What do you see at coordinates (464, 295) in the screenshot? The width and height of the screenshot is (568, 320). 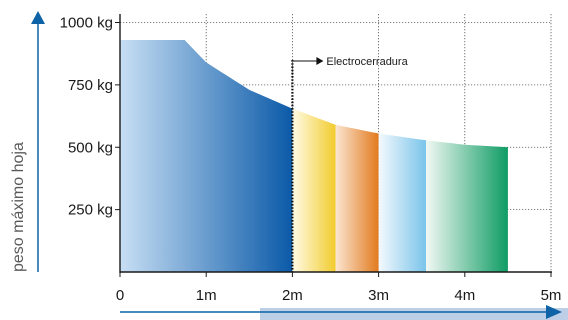 I see `x-tick-label: 4m` at bounding box center [464, 295].